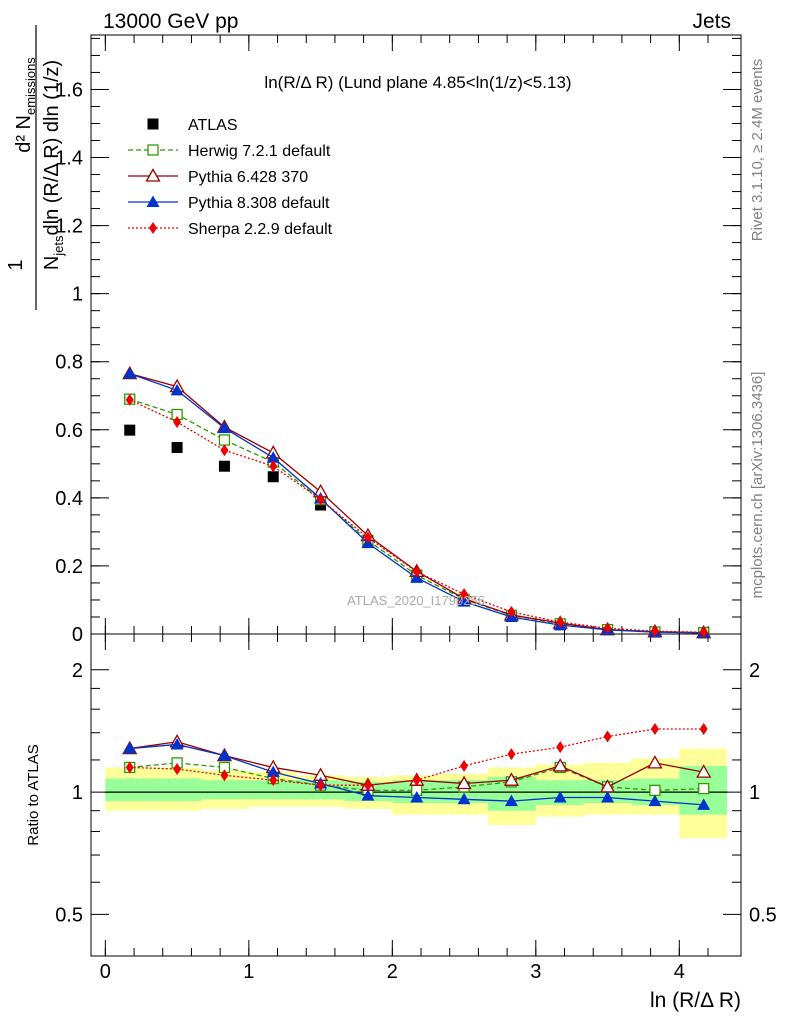  I want to click on x-tick-label: 3, so click(535, 972).